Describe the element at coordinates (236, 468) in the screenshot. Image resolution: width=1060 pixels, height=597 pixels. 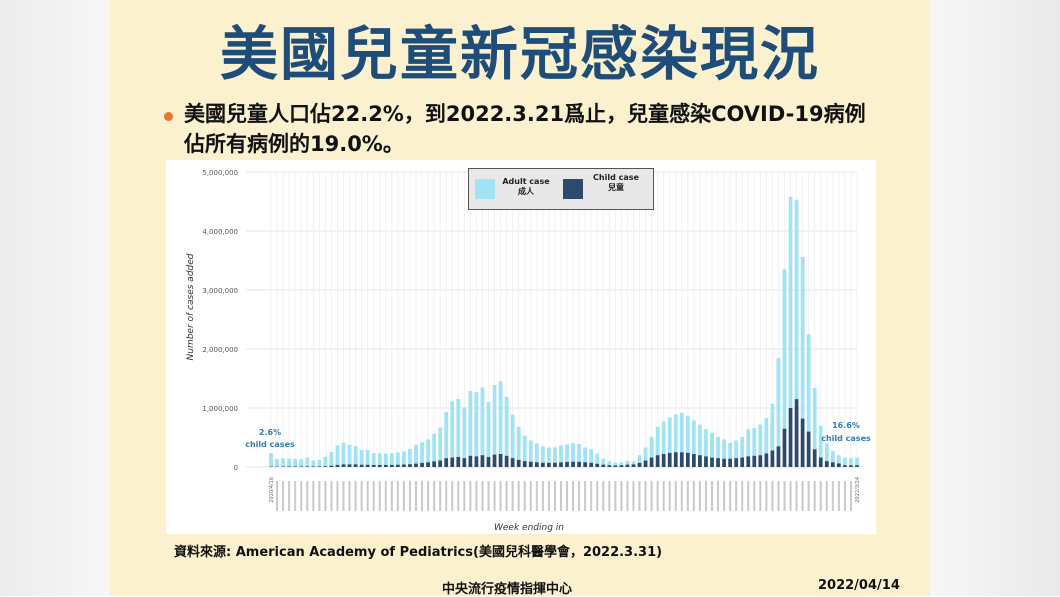
I see `y-tick-label: 0` at that location.